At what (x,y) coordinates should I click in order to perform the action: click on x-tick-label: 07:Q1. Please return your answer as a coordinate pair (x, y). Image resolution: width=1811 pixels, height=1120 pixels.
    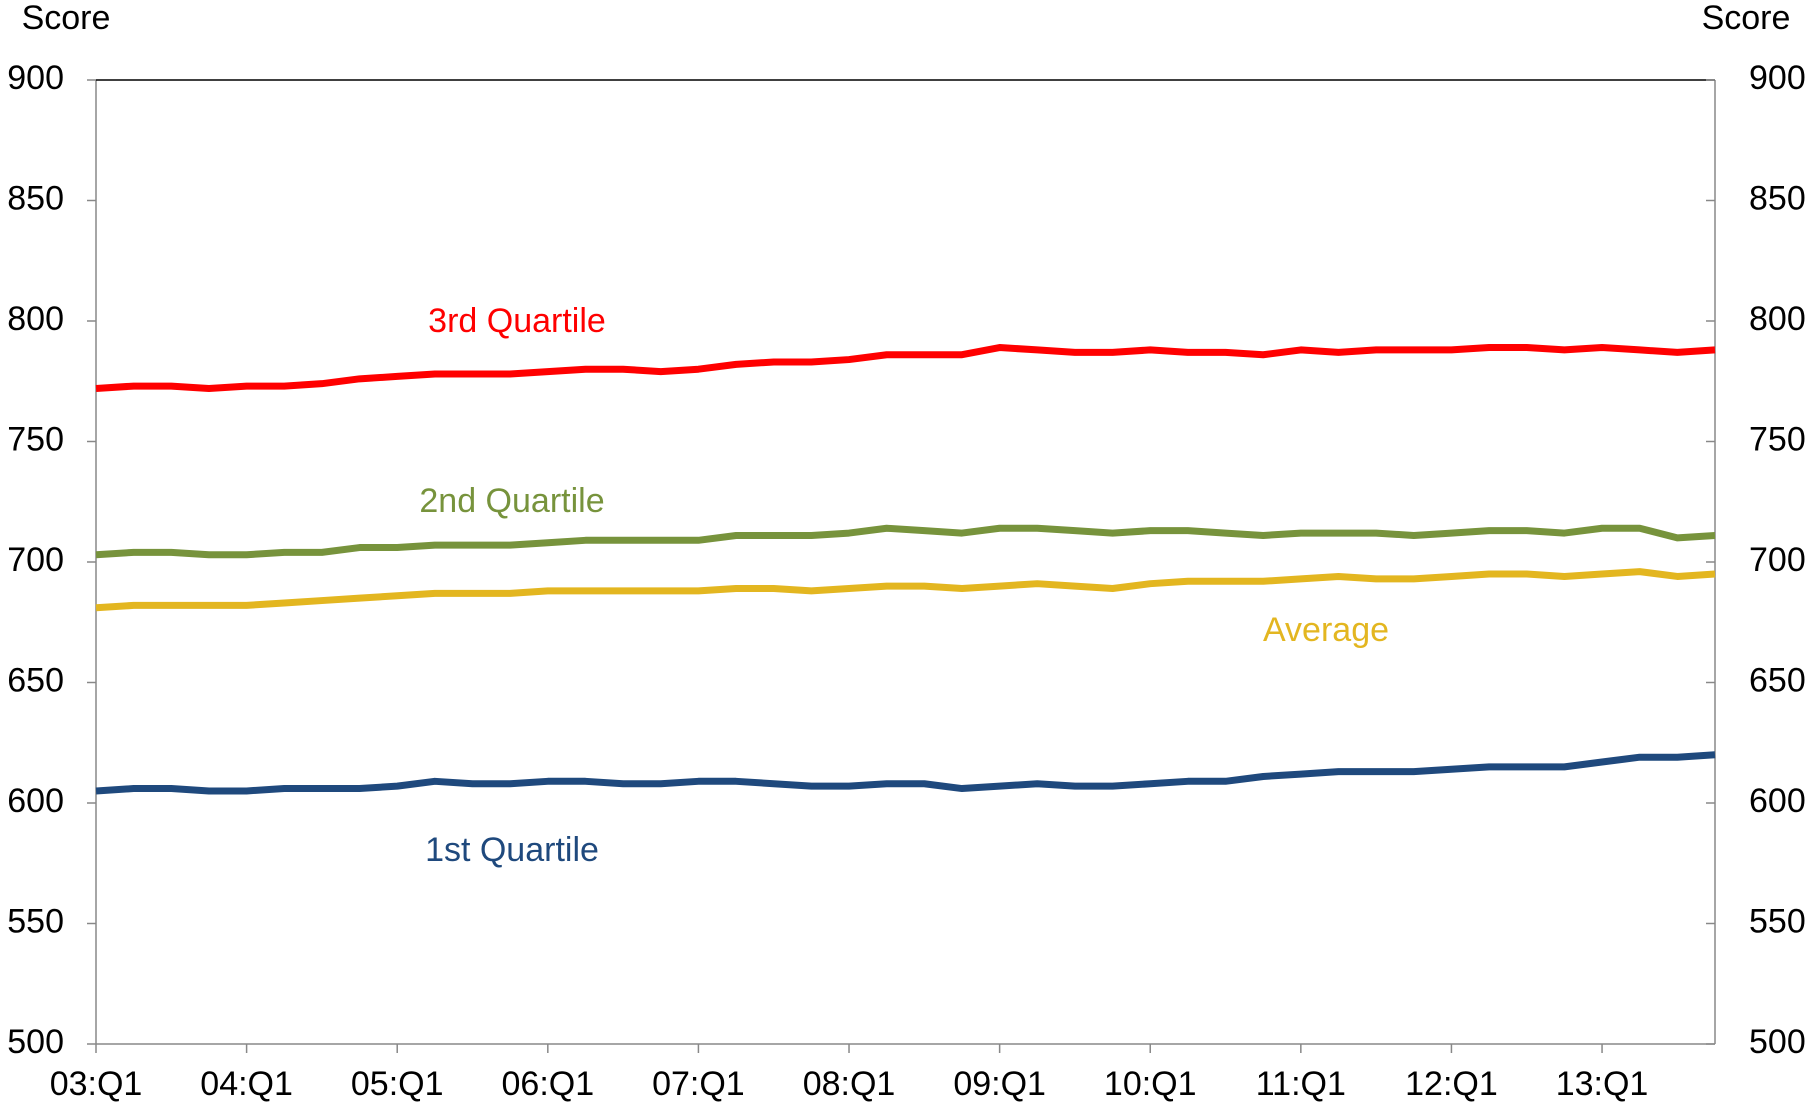
    Looking at the image, I should click on (698, 1084).